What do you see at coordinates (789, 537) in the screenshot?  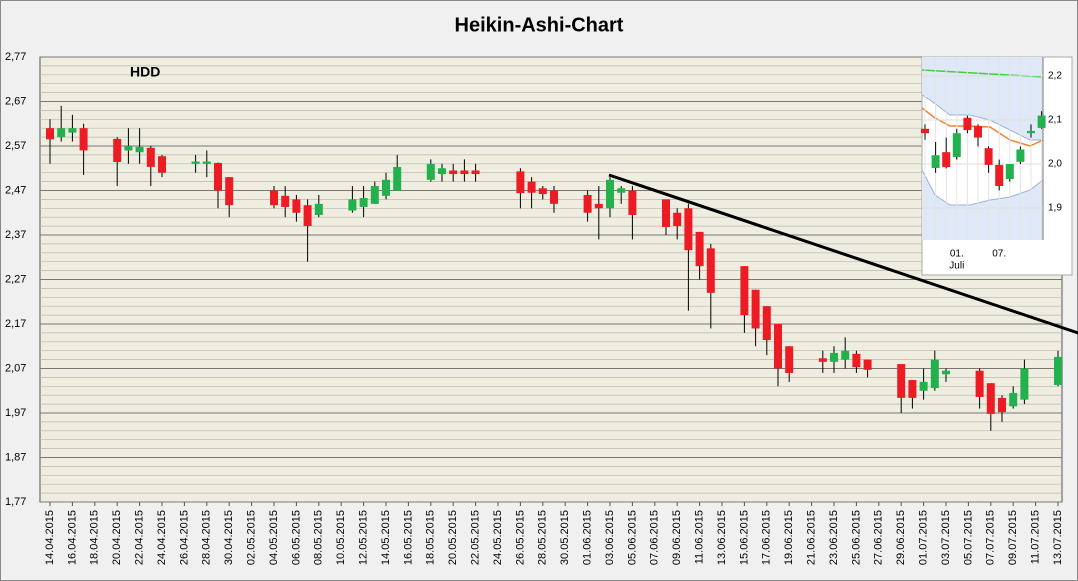 I see `x-tick-label: 19.06.2015` at bounding box center [789, 537].